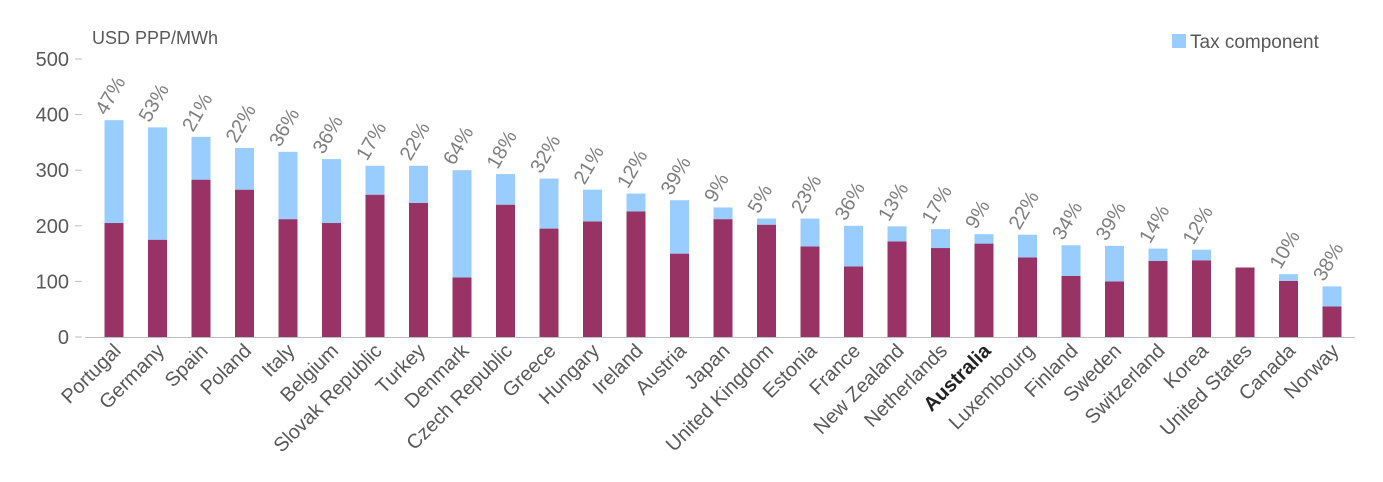  I want to click on tax-share-label-18: 13%, so click(893, 202).